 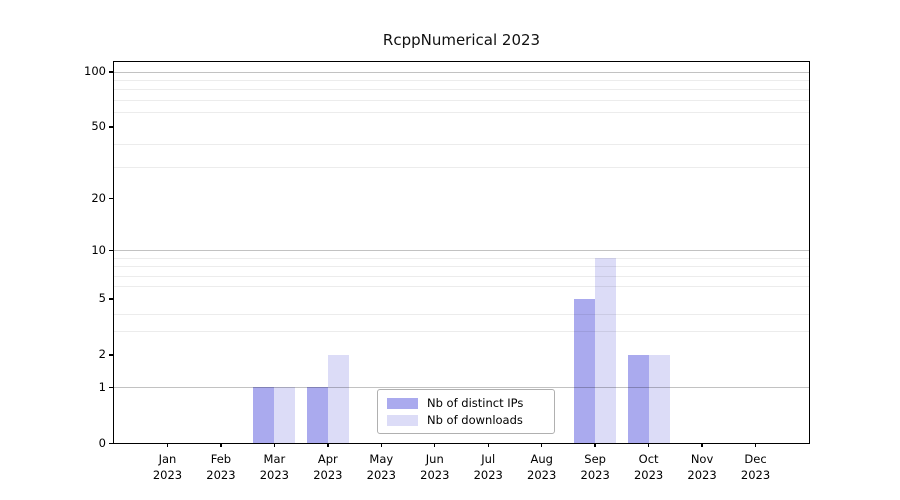 I want to click on bar-nb-of-downloads-apr, so click(x=338, y=398).